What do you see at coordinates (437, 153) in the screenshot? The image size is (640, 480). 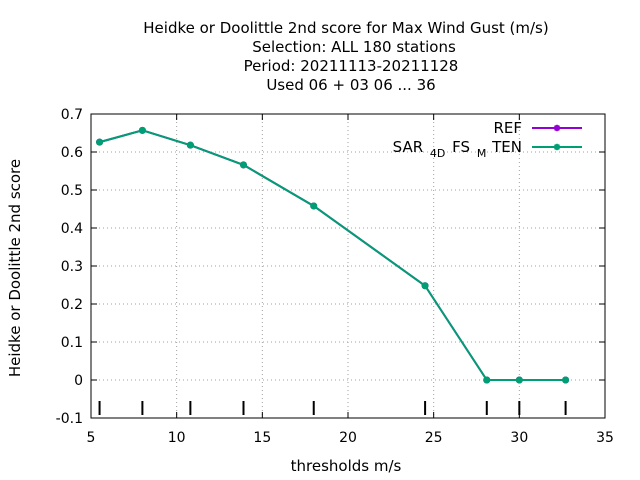 I see `legend-label-sar-part-2: 4D` at bounding box center [437, 153].